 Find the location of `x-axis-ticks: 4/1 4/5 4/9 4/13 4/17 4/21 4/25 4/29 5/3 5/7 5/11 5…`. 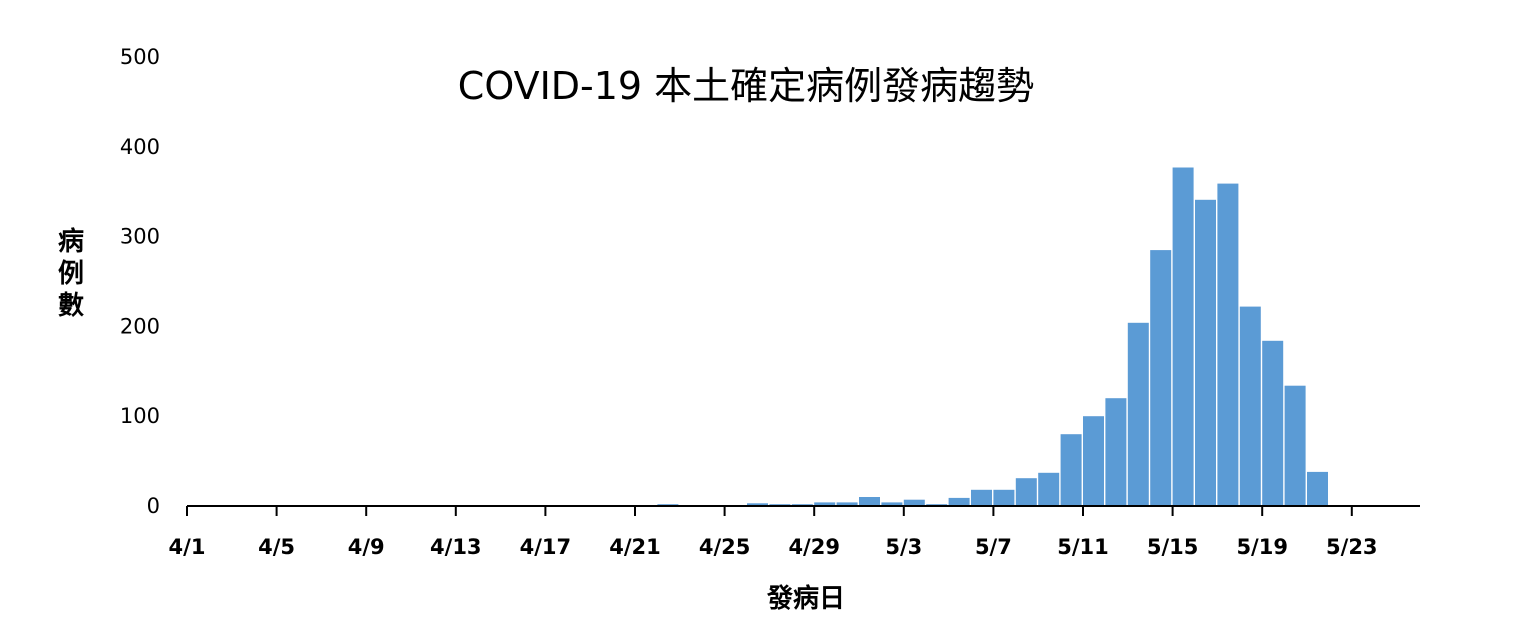

x-axis-ticks: 4/1 4/5 4/9 4/13 4/17 4/21 4/25 4/29 5/3 5/7 5/11 5… is located at coordinates (773, 532).